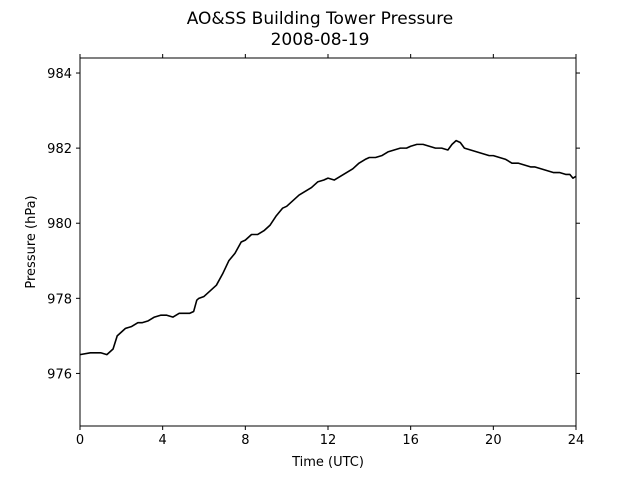 This screenshot has height=480, width=640. What do you see at coordinates (245, 440) in the screenshot?
I see `x-tick-label: 8` at bounding box center [245, 440].